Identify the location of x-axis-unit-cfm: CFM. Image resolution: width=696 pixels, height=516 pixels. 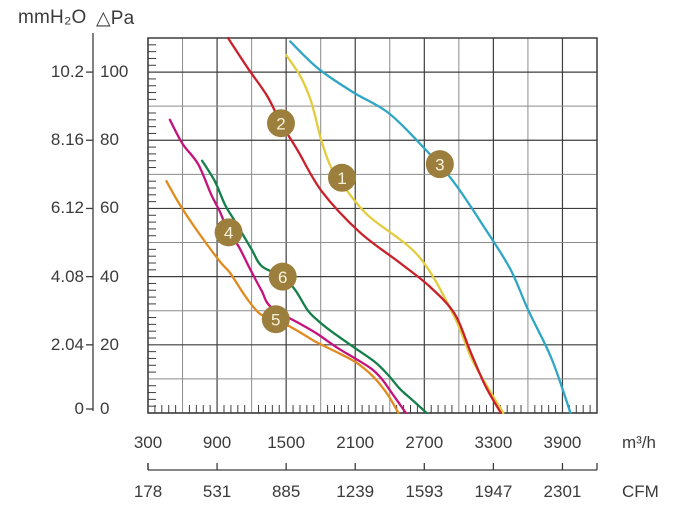
(640, 491).